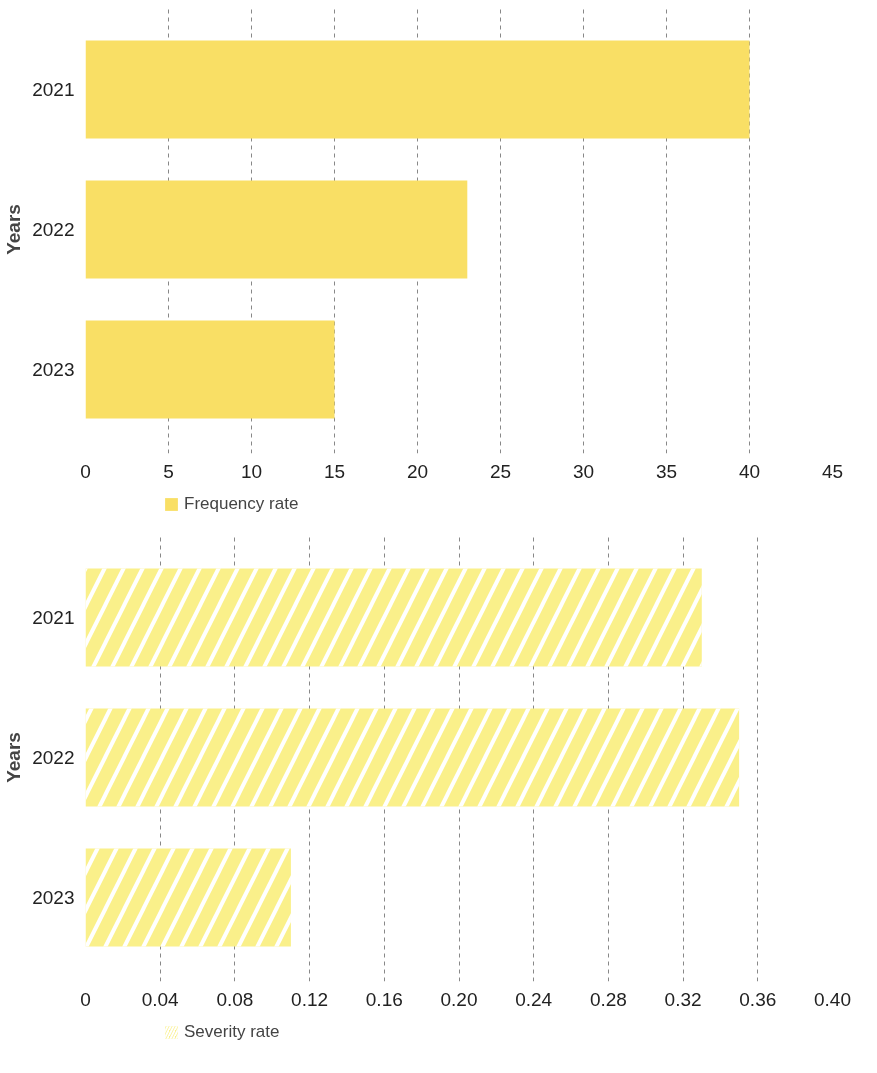 This screenshot has height=1073, width=877. Describe the element at coordinates (832, 471) in the screenshot. I see `x-tick-label: 45` at that location.